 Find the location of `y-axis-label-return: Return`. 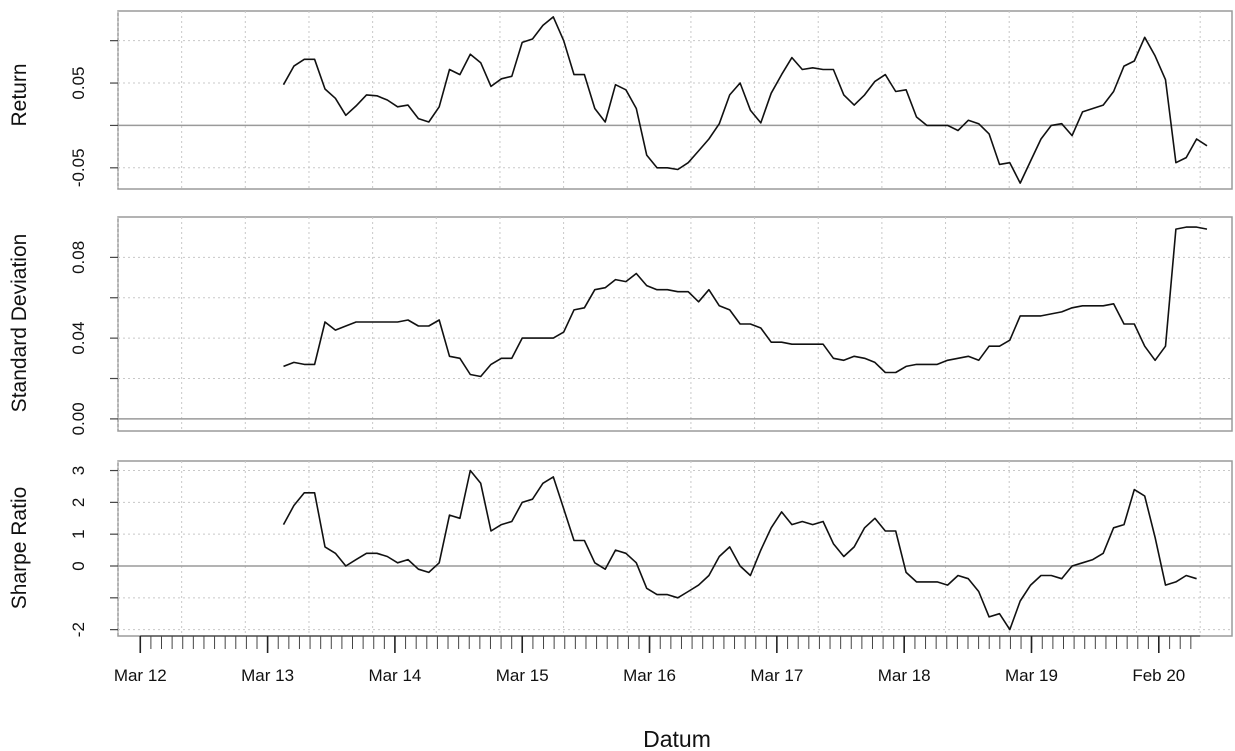

y-axis-label-return: Return is located at coordinates (19, 94).